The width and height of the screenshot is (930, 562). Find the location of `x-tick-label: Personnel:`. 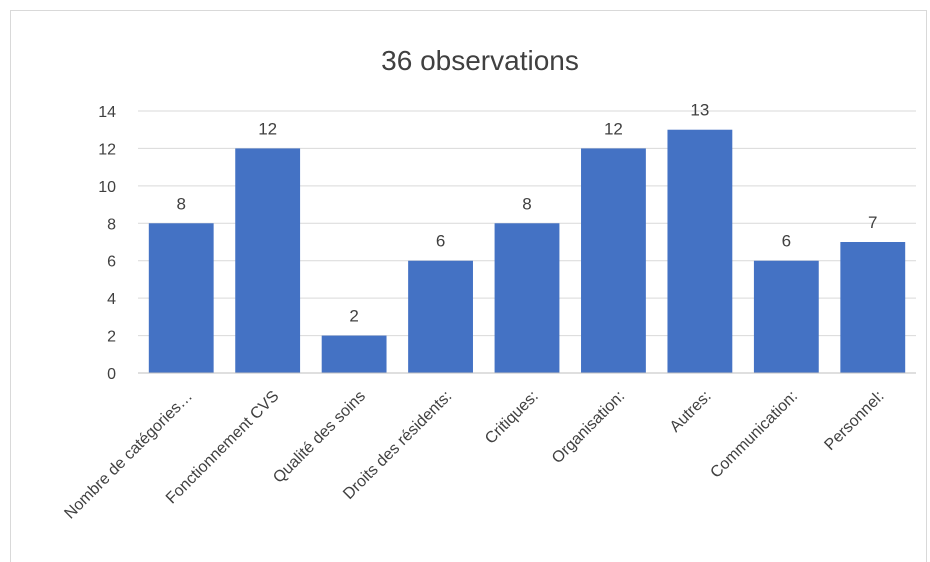

x-tick-label: Personnel: is located at coordinates (854, 421).